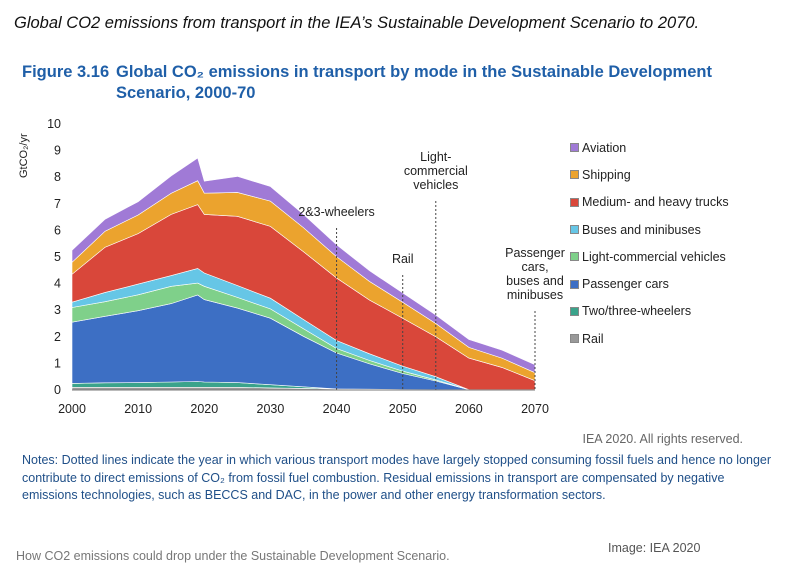 The width and height of the screenshot is (809, 583). Describe the element at coordinates (593, 338) in the screenshot. I see `legend-label: Rail` at that location.